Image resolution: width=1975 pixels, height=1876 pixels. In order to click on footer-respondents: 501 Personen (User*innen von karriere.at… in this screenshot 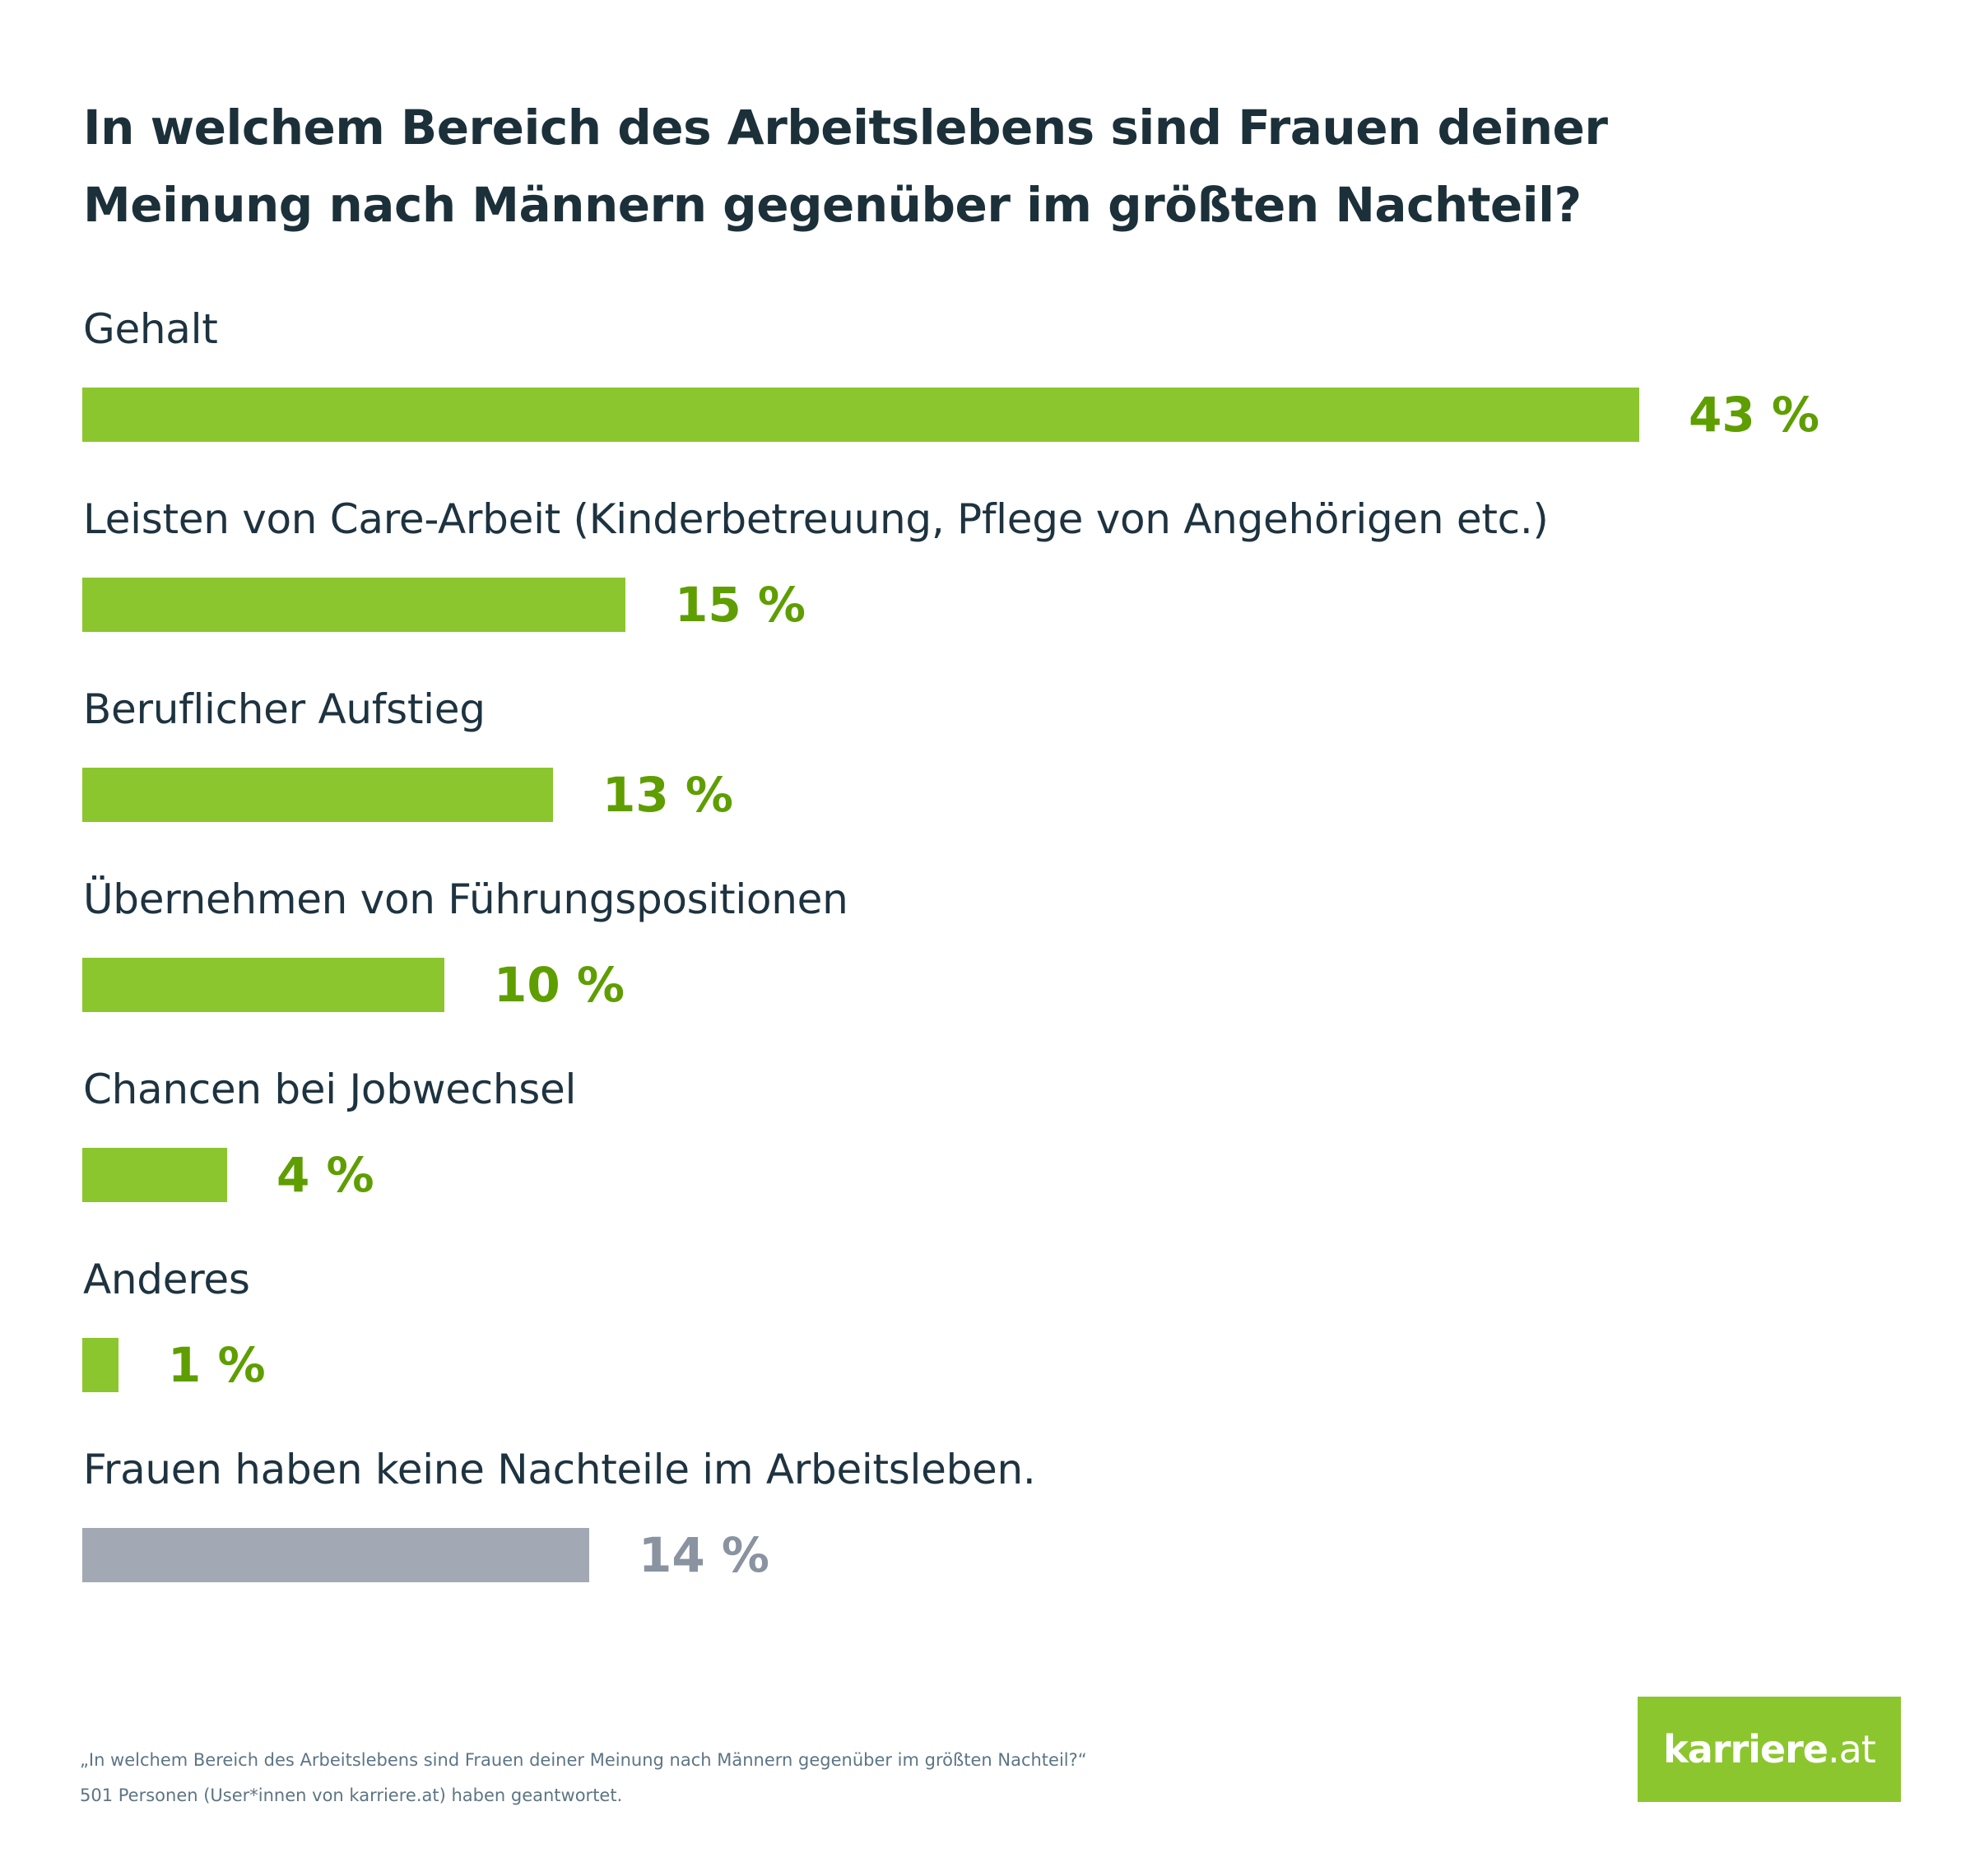, I will do `click(351, 1795)`.